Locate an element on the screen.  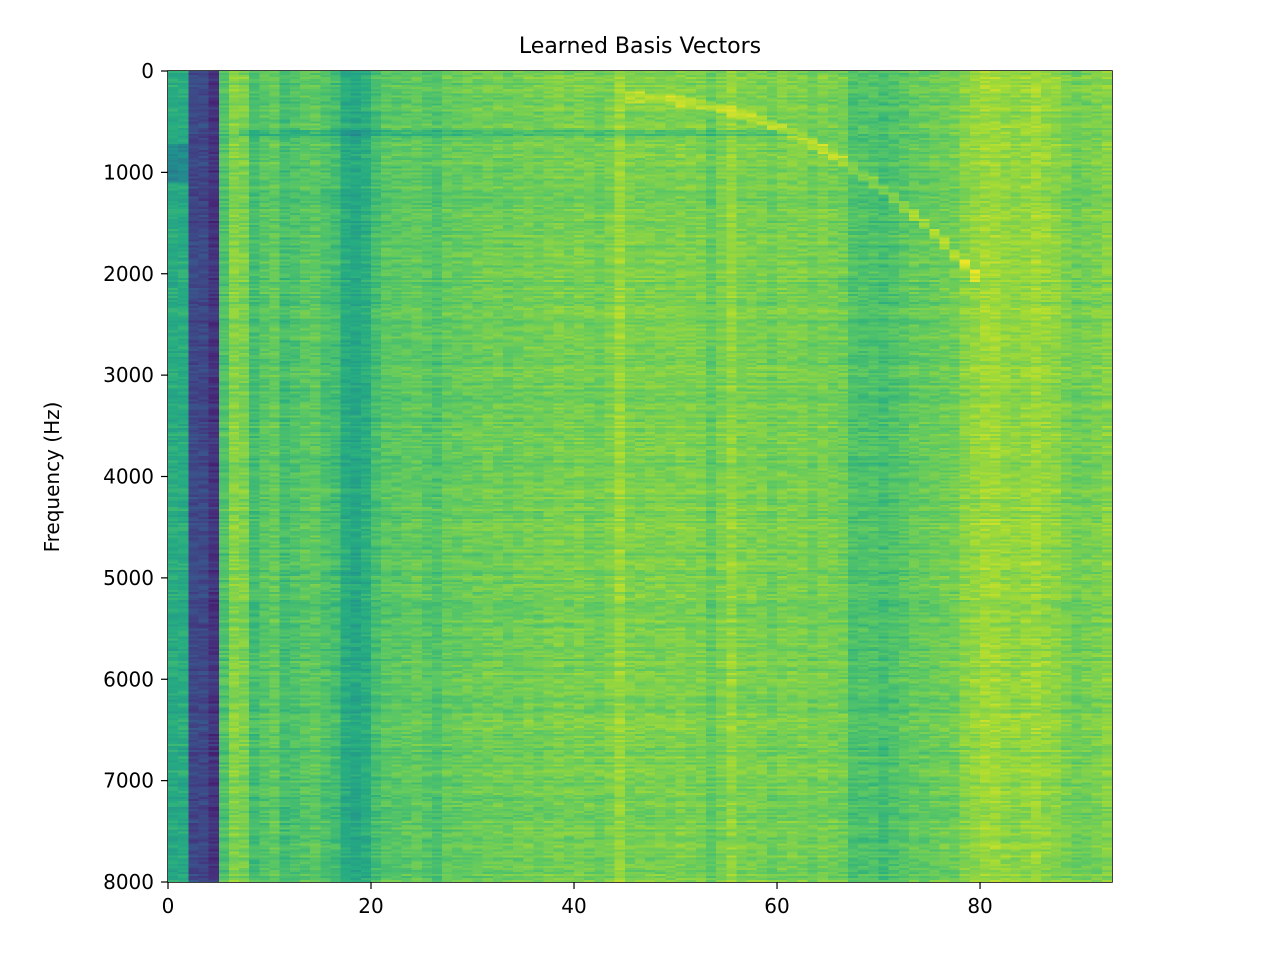
x-tick-label: 0 is located at coordinates (168, 906).